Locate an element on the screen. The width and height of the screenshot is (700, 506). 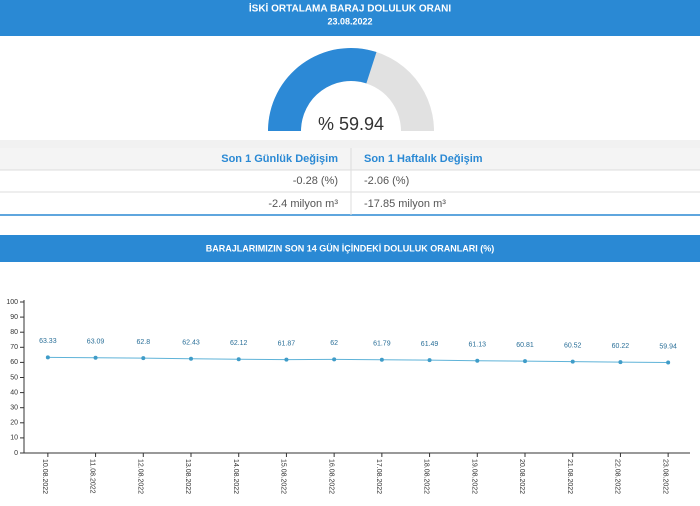
data-label: 60.52 is located at coordinates (573, 345).